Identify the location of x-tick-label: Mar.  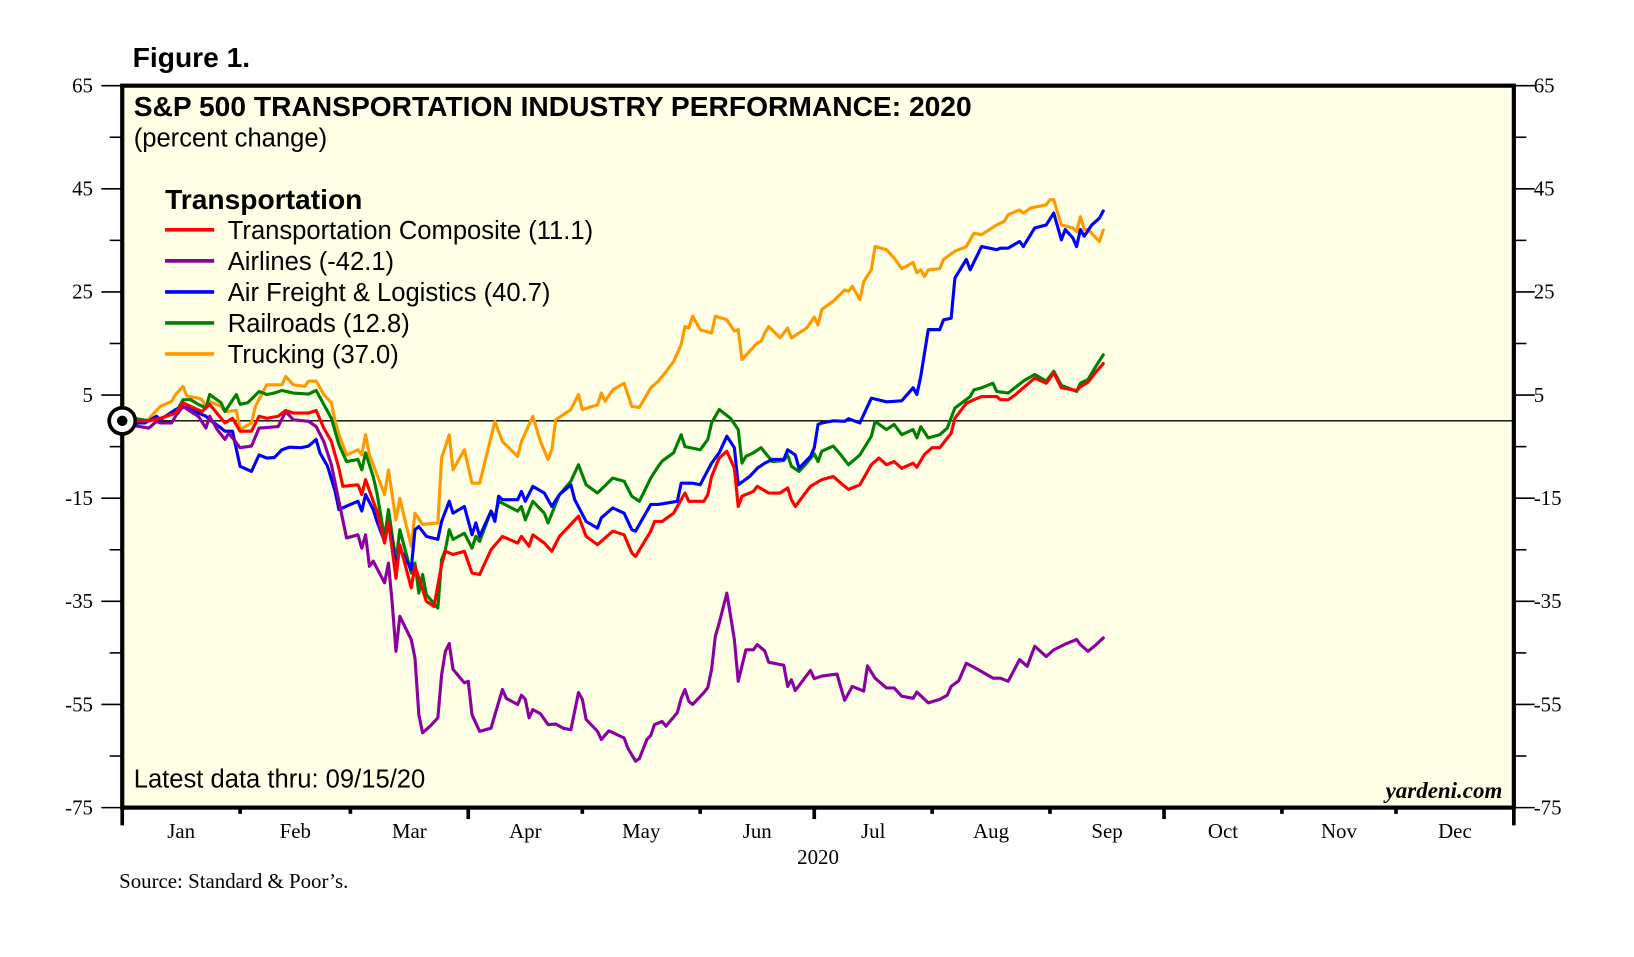
(409, 831).